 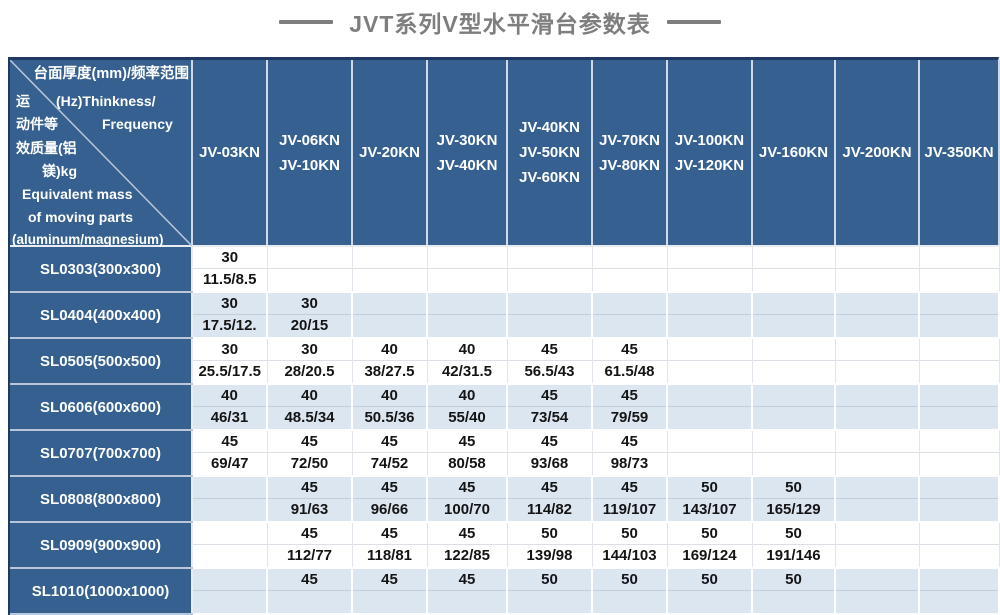 I want to click on data-cell: 30 20/15, so click(x=310, y=315).